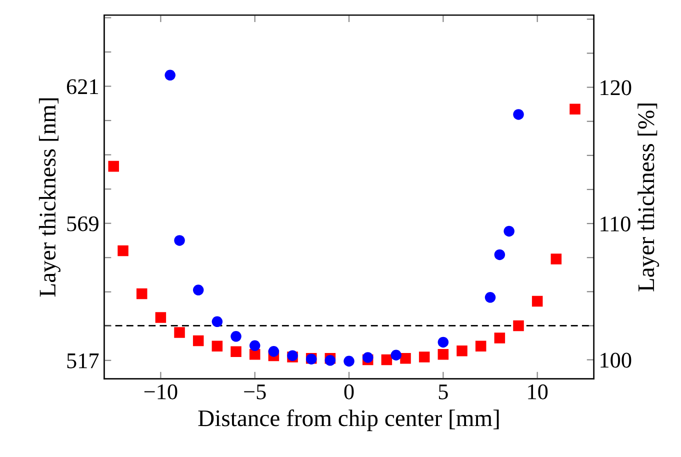  Describe the element at coordinates (82, 224) in the screenshot. I see `y-tick-label: 569` at that location.